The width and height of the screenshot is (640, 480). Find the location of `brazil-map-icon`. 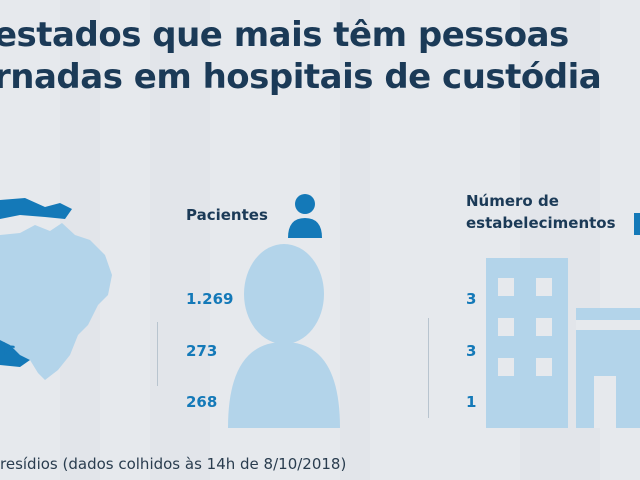

brazil-map-icon is located at coordinates (56, 289).